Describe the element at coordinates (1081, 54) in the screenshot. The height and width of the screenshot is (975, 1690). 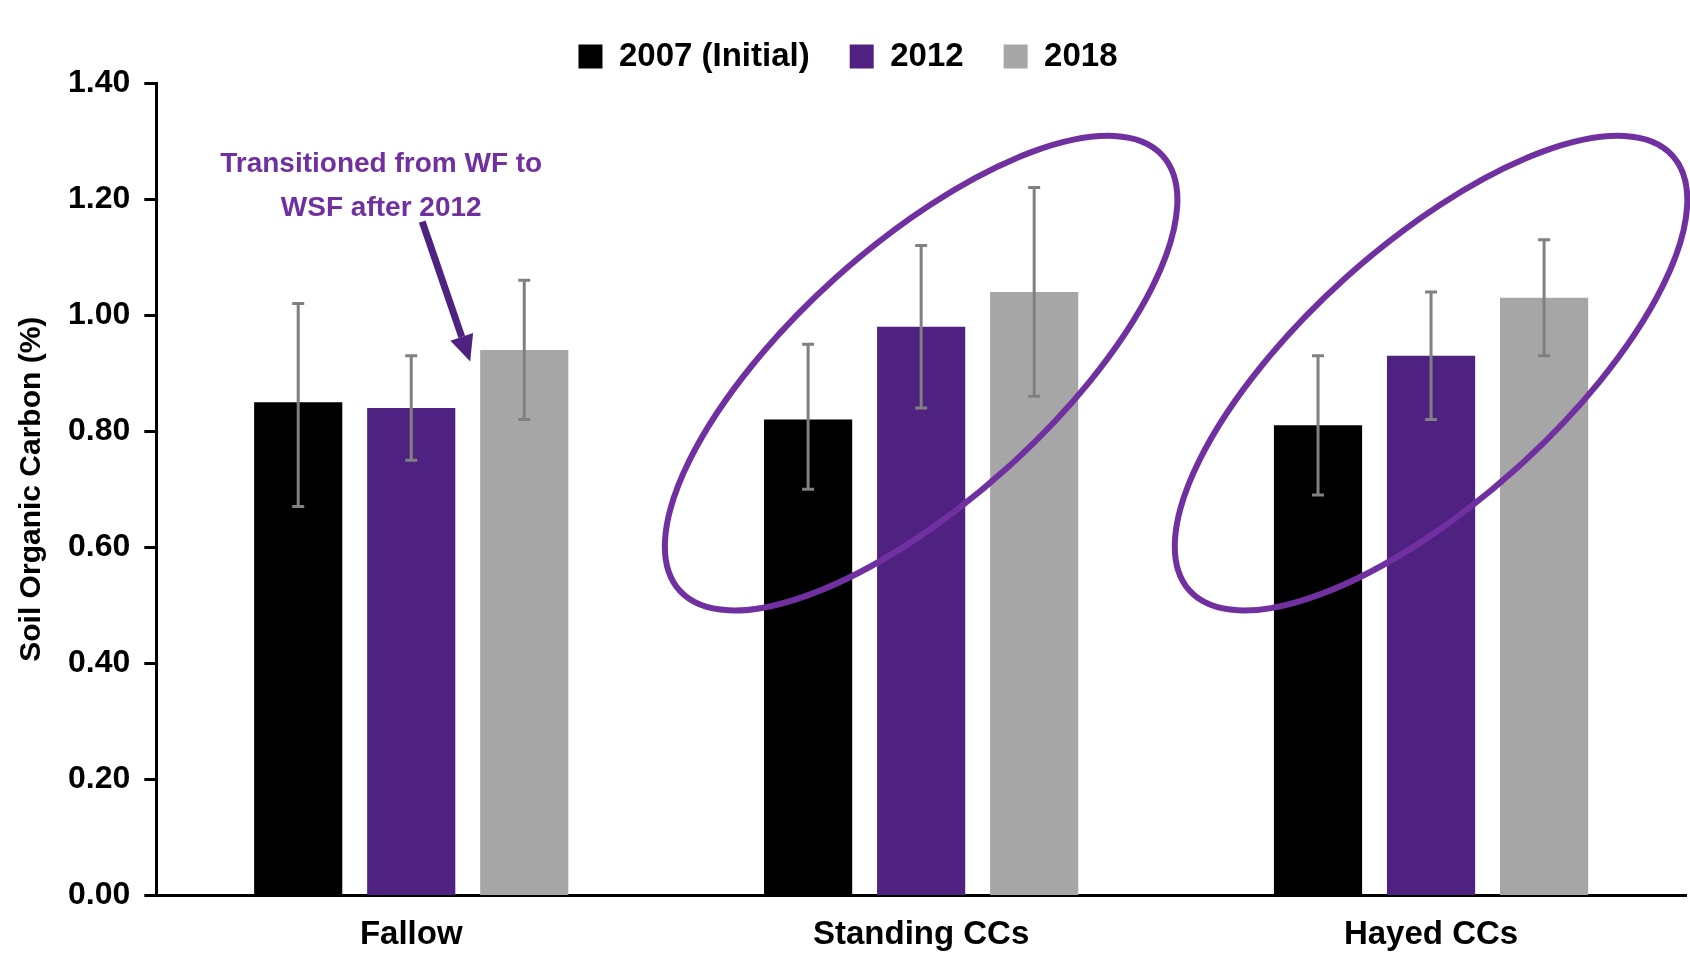
I see `legend-label: 2018` at that location.